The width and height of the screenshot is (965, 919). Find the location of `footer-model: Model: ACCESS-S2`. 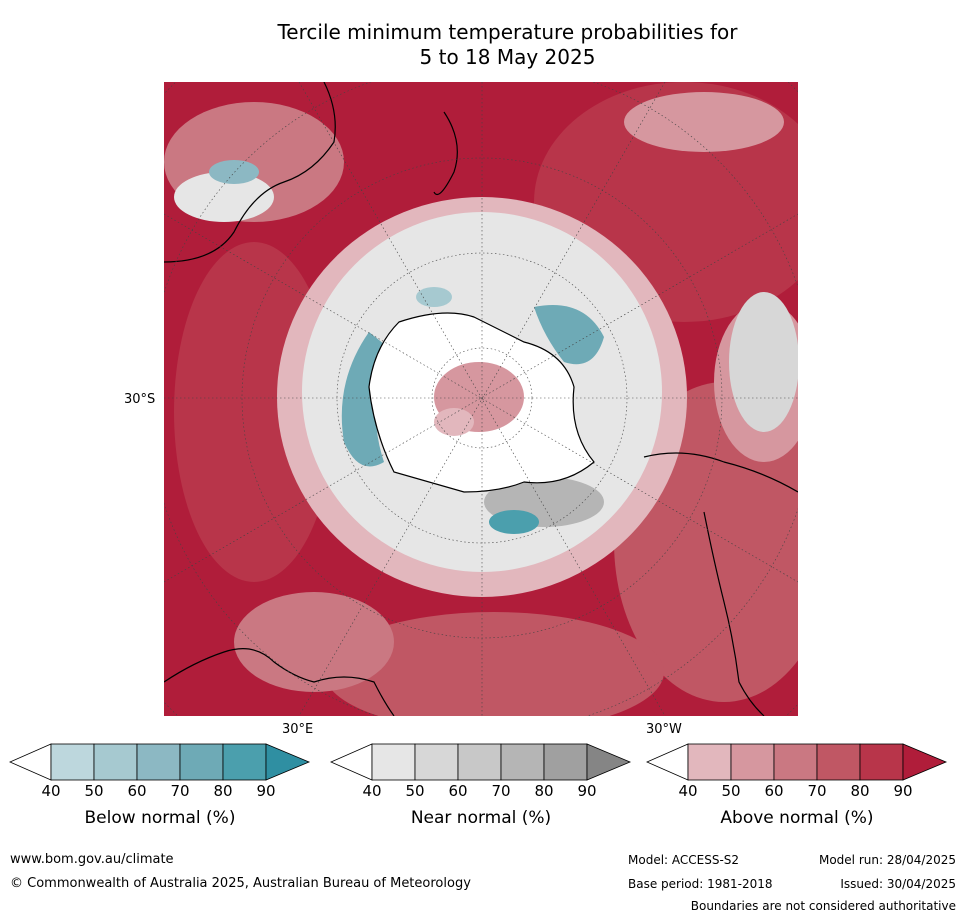

footer-model: Model: ACCESS-S2 is located at coordinates (684, 860).